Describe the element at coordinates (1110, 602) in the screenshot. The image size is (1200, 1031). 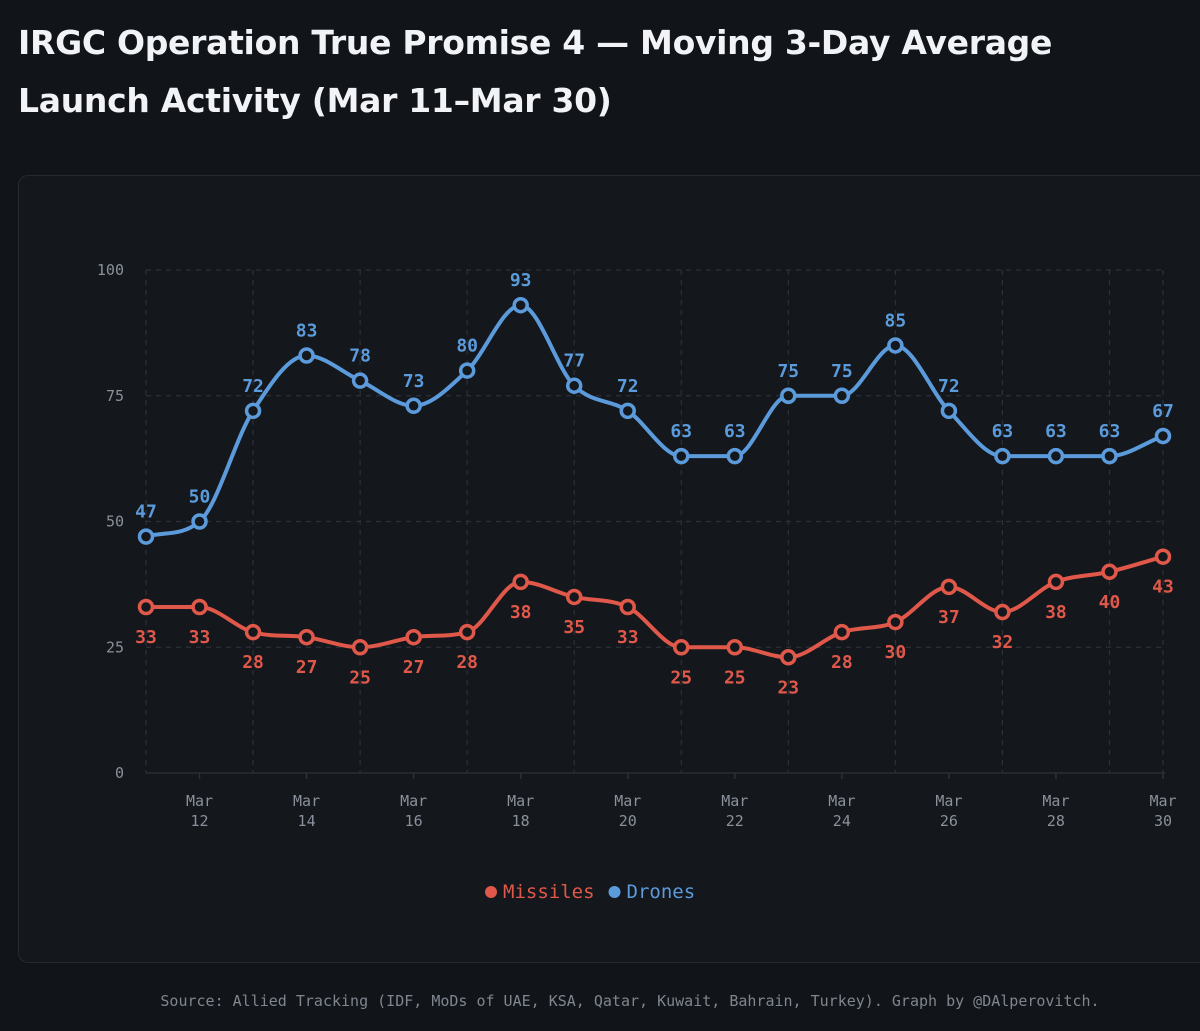
I see `missiles-data-label: 40` at that location.